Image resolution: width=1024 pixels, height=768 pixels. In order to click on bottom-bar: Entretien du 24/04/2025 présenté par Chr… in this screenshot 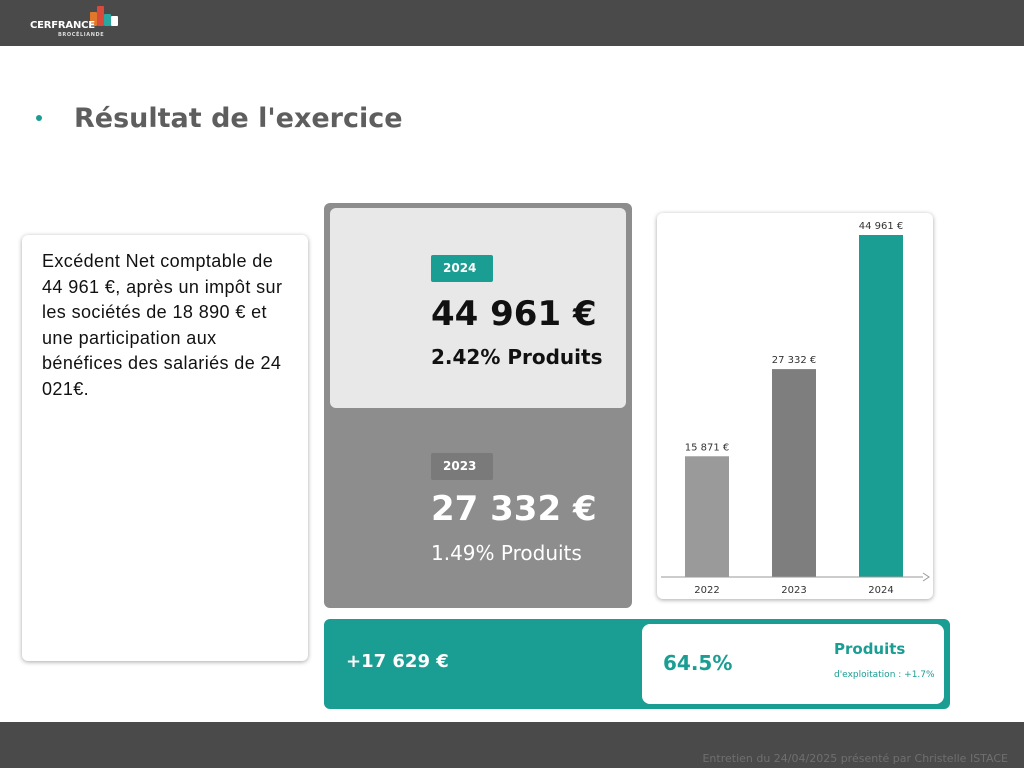, I will do `click(512, 745)`.